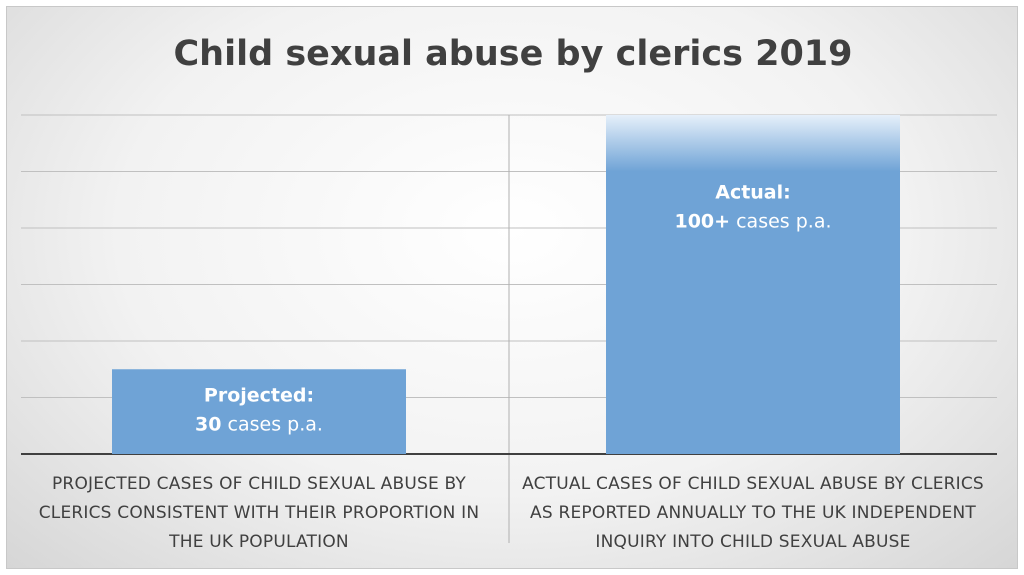  I want to click on data-label-value: 30 cases p.a., so click(259, 424).